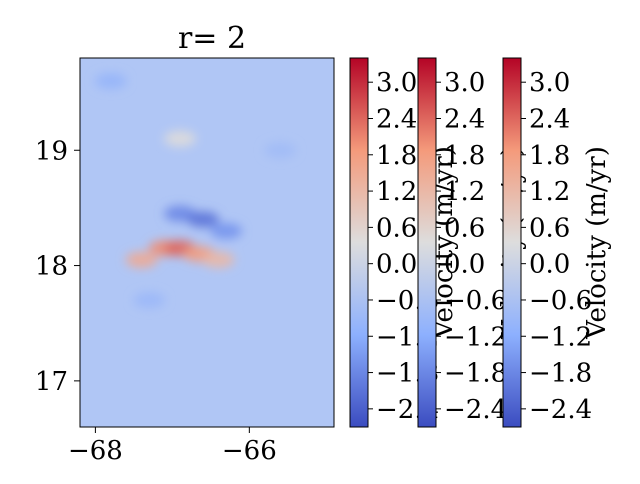 This screenshot has height=484, width=640. Describe the element at coordinates (172, 446) in the screenshot. I see `x-axis: −68 −66` at that location.